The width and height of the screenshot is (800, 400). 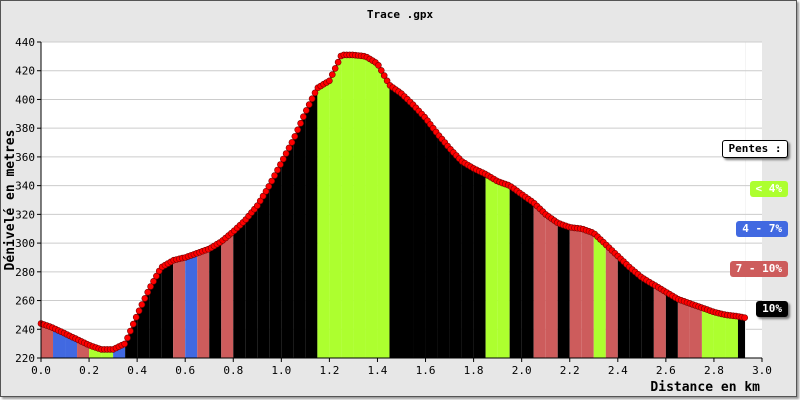 I want to click on y-tick-label: 220, so click(x=25, y=358).